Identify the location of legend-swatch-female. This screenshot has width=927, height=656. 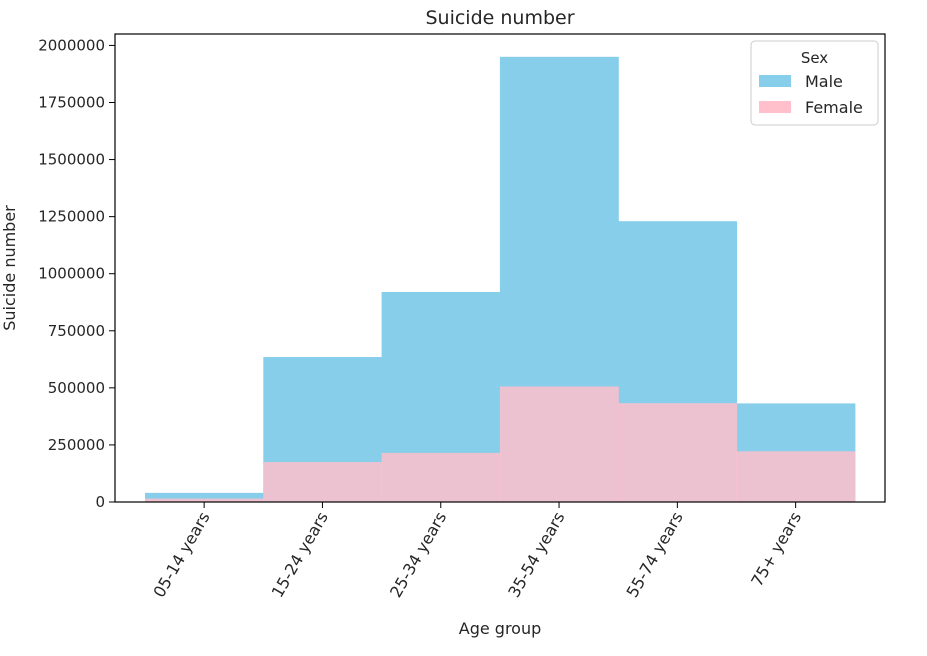
(775, 107).